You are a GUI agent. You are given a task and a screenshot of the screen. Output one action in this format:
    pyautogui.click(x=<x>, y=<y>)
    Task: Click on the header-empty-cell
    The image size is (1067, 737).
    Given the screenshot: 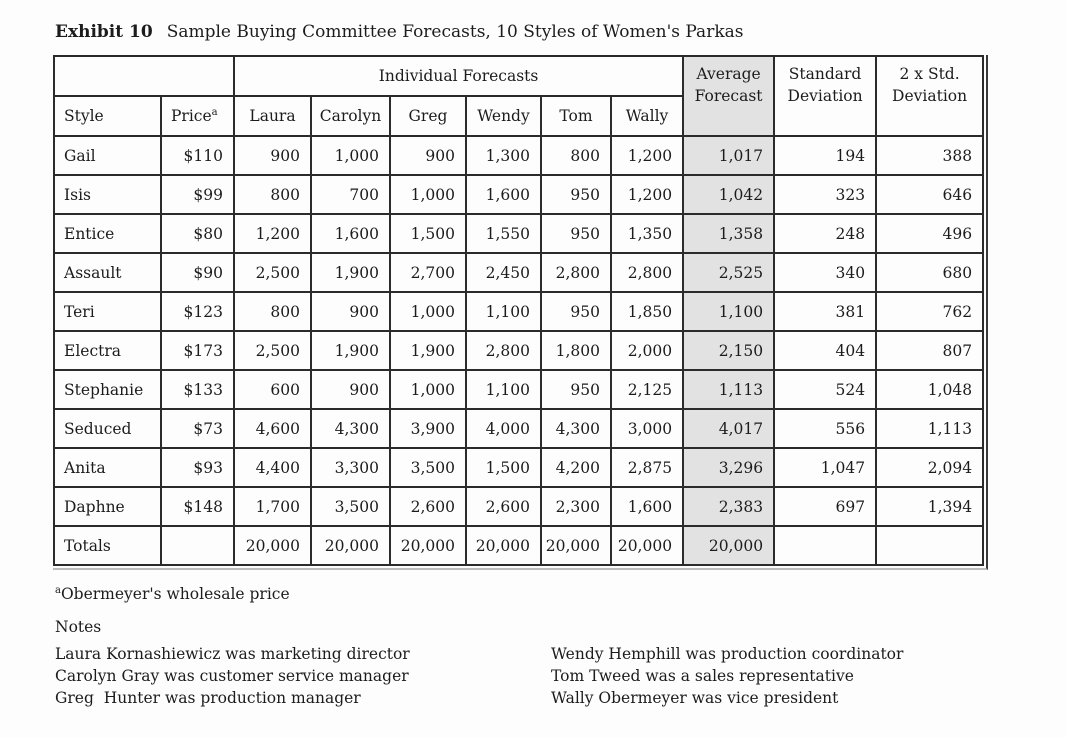 What is the action you would take?
    pyautogui.click(x=144, y=76)
    